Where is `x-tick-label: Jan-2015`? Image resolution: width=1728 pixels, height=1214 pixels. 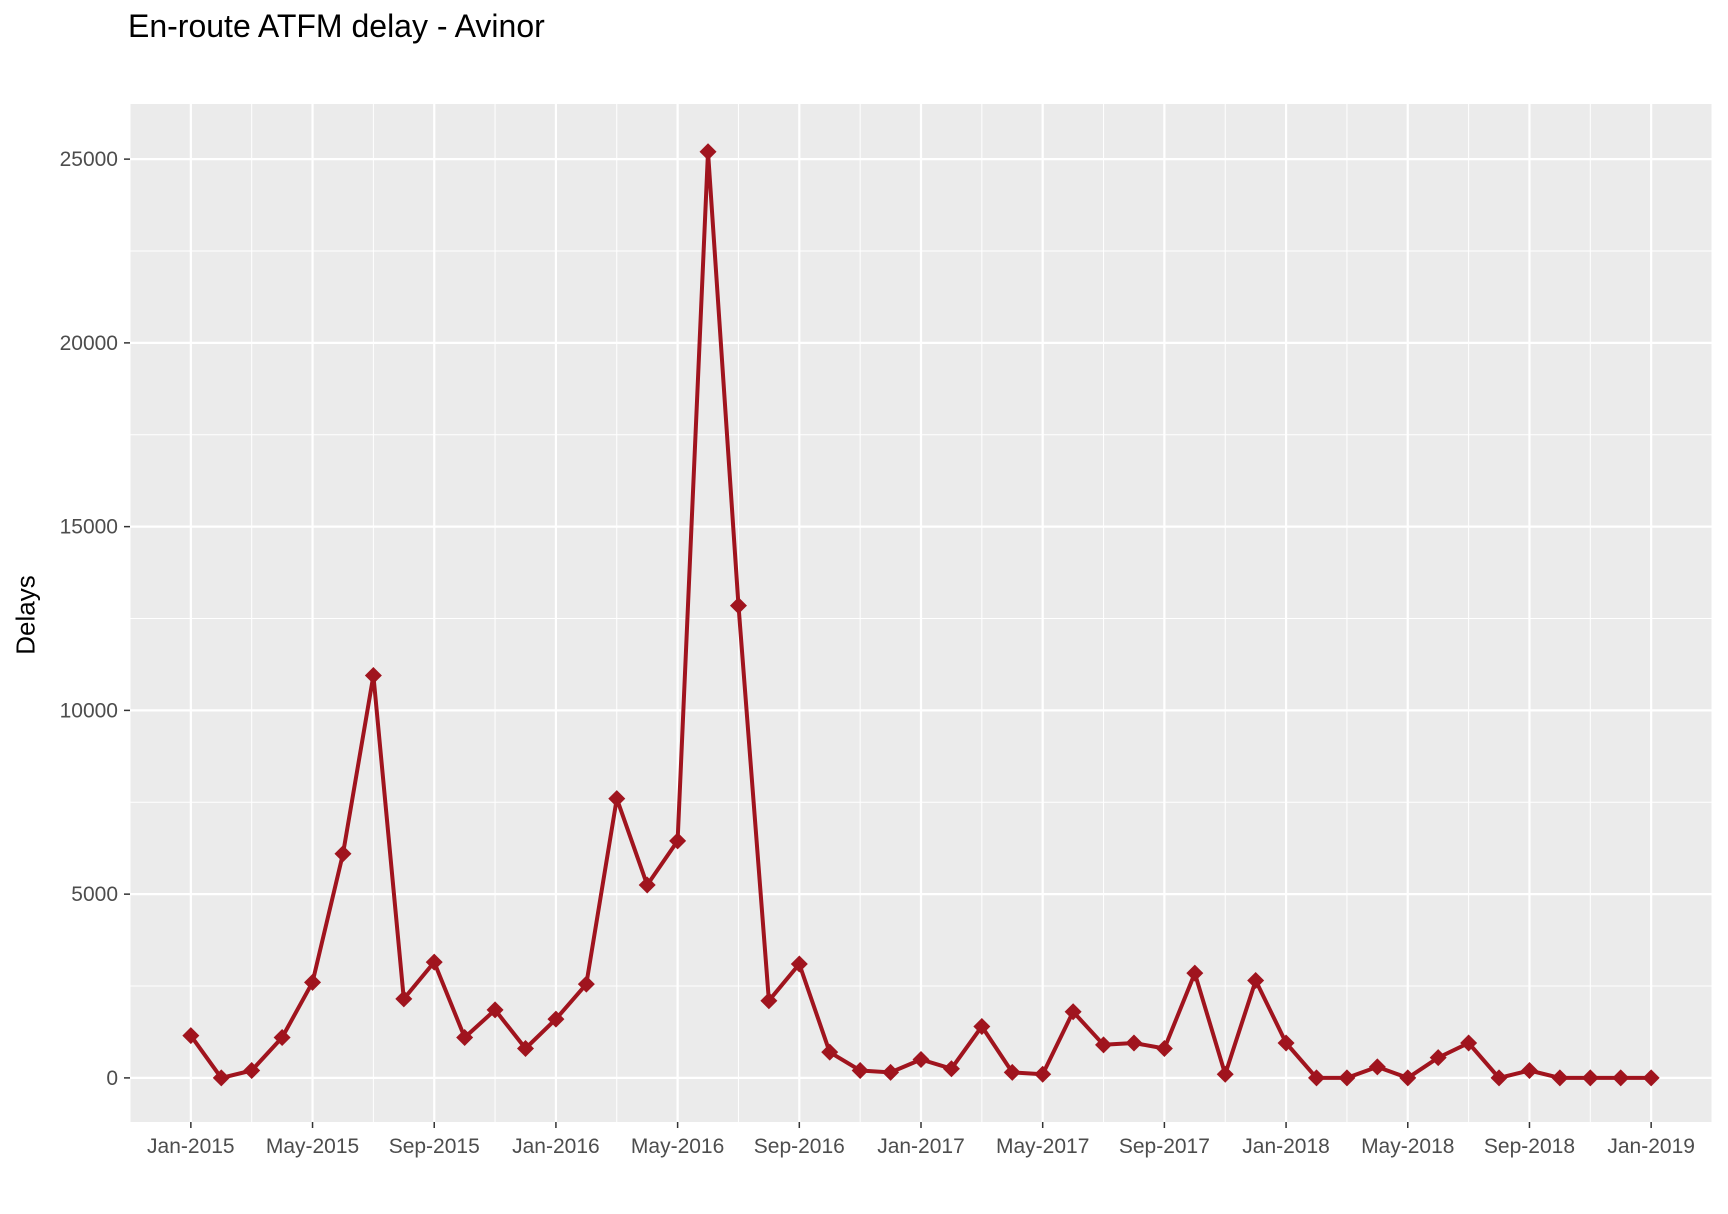
x-tick-label: Jan-2015 is located at coordinates (191, 1146).